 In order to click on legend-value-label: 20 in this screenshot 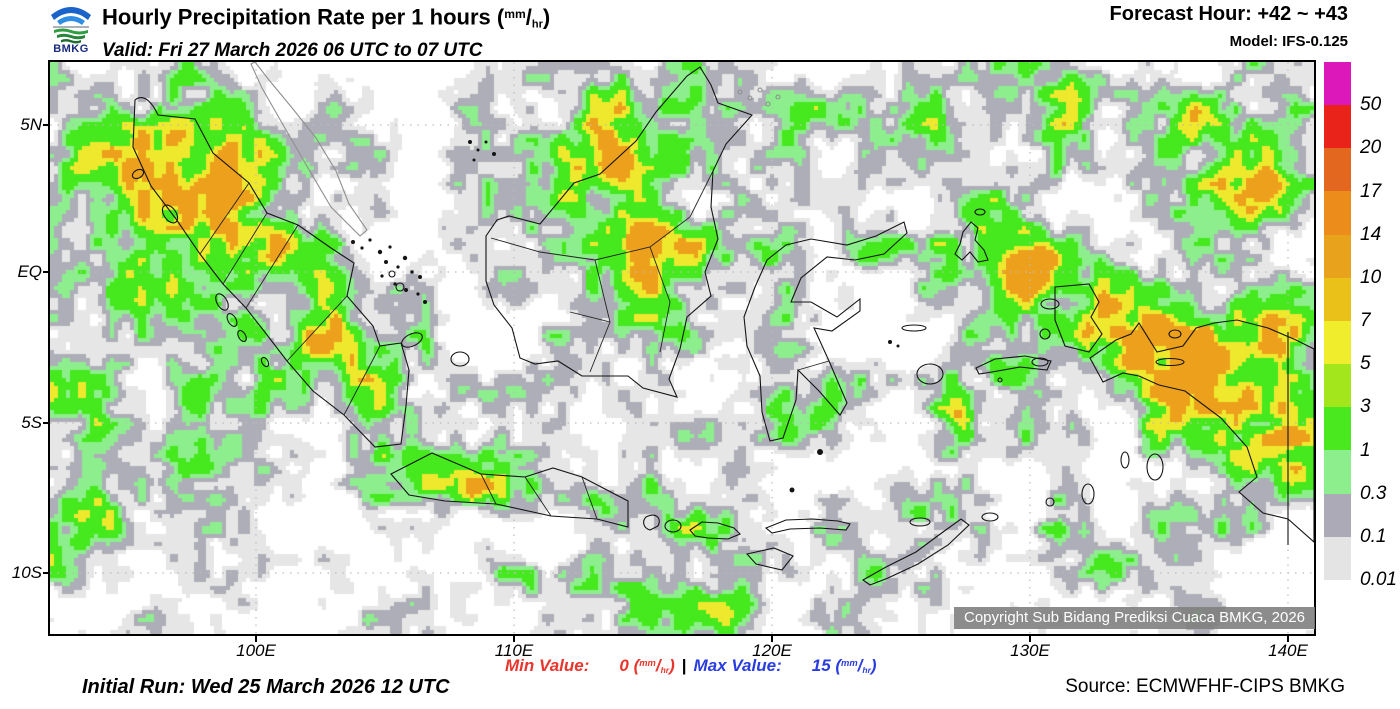, I will do `click(1371, 148)`.